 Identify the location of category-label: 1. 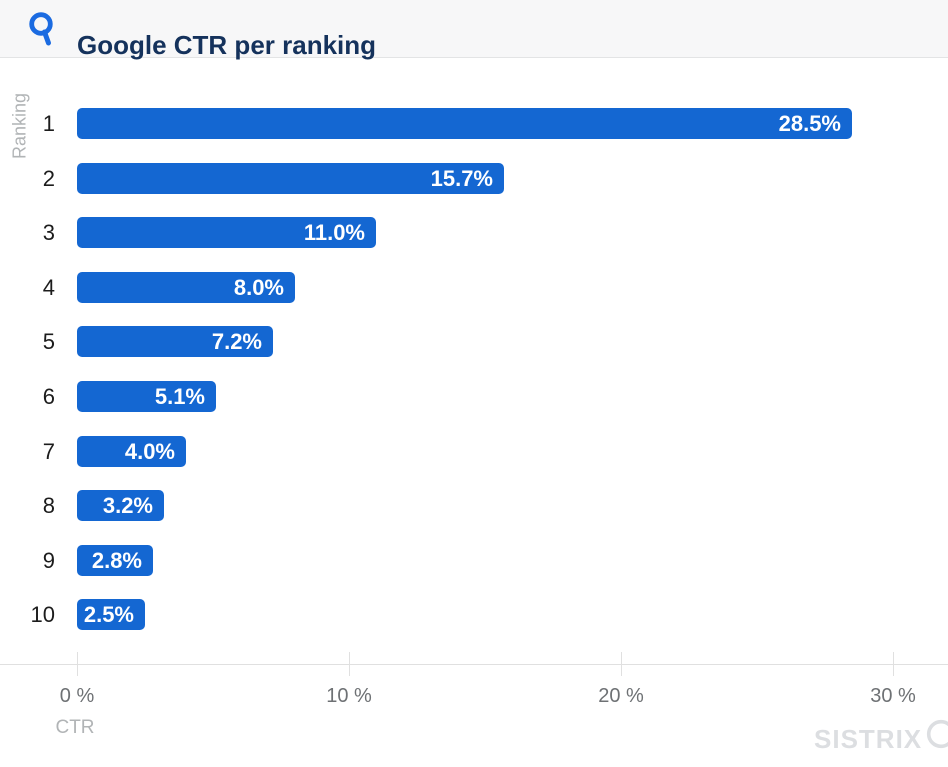
(48, 123).